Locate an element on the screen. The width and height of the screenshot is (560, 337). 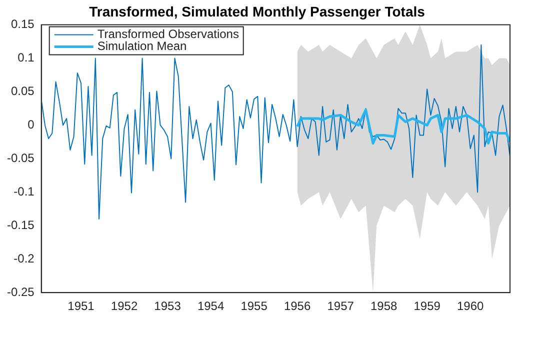
y-tick-label: 0.05 is located at coordinates (22, 91).